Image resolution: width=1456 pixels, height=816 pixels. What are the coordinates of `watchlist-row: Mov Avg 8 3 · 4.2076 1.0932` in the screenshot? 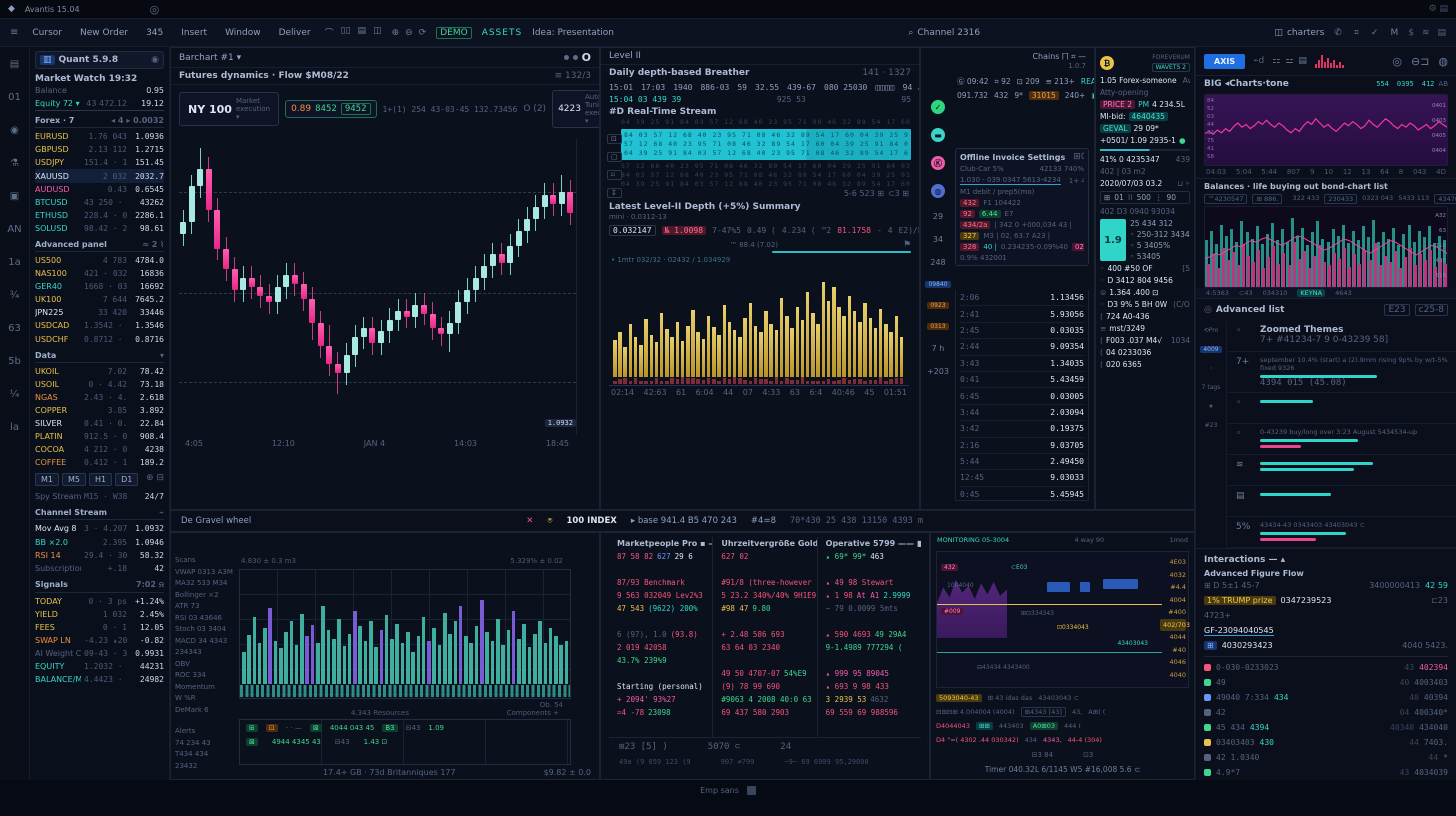 It's located at (99, 528).